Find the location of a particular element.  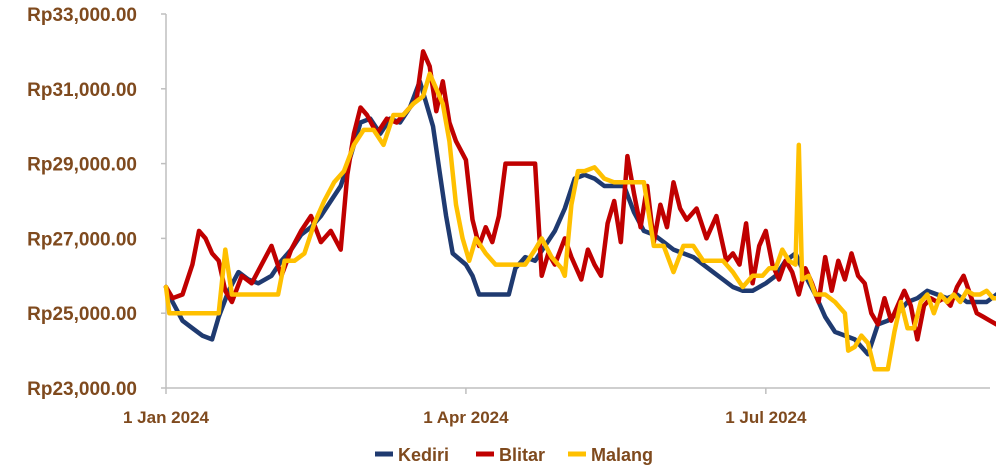

y-tick-label: Rp29,000.00 is located at coordinates (82, 165).